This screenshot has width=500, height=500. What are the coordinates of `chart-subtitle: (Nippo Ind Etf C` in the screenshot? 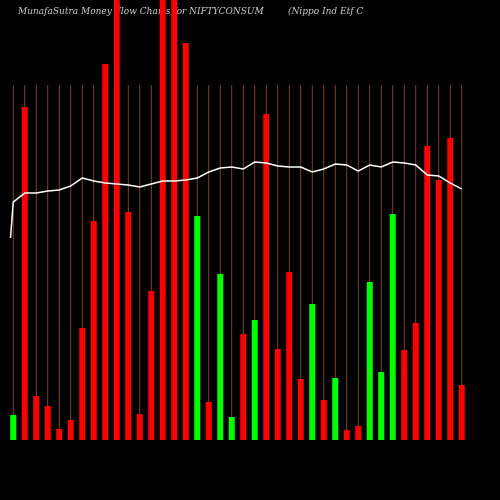 It's located at (325, 11).